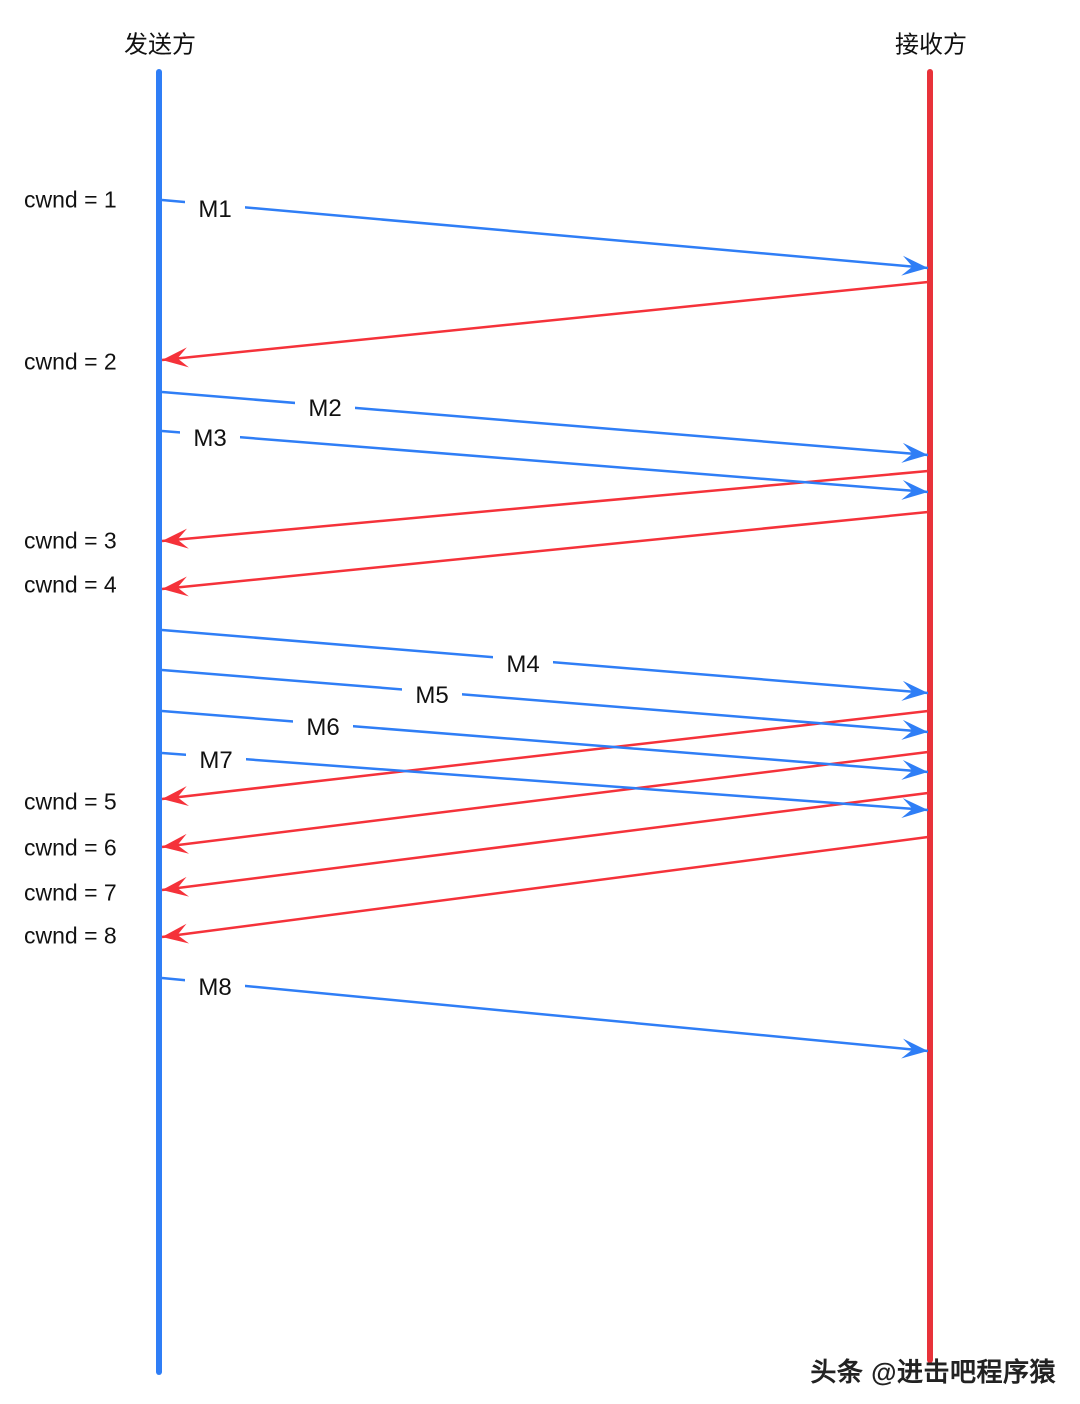 The width and height of the screenshot is (1080, 1404). What do you see at coordinates (933, 1372) in the screenshot?
I see `watermark: 头条 @进击吧程序猿` at bounding box center [933, 1372].